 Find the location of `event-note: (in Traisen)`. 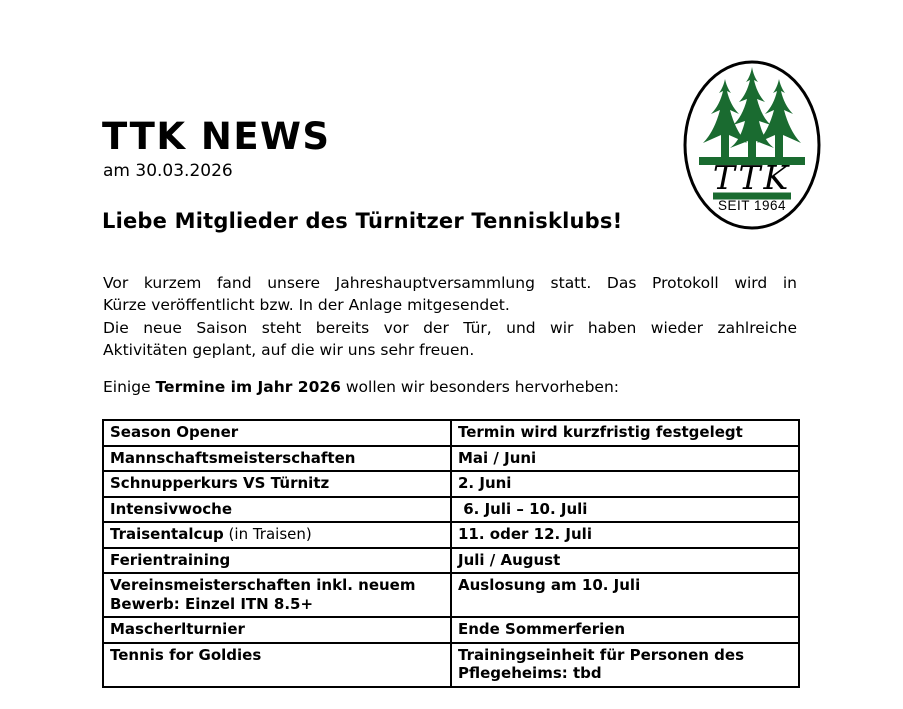

event-note: (in Traisen) is located at coordinates (267, 534).